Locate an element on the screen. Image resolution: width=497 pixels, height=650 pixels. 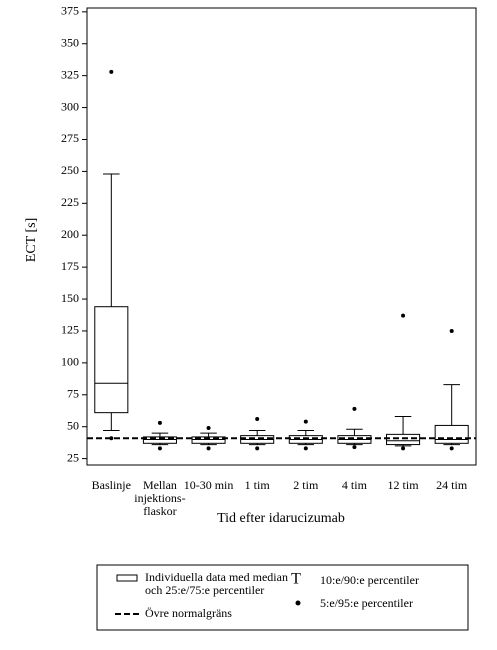
y-tick-label: 25 is located at coordinates (73, 457).